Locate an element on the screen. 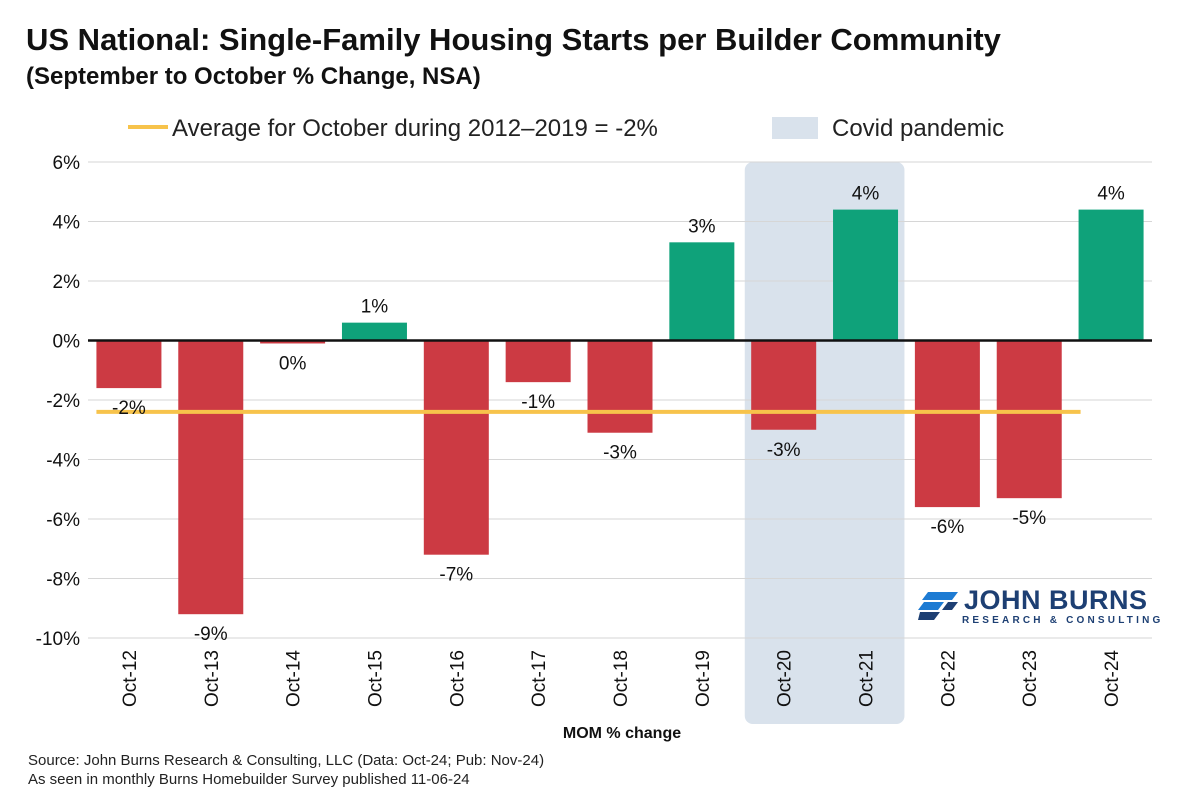 Image resolution: width=1200 pixels, height=808 pixels. y-tick-label: -4% is located at coordinates (63, 461).